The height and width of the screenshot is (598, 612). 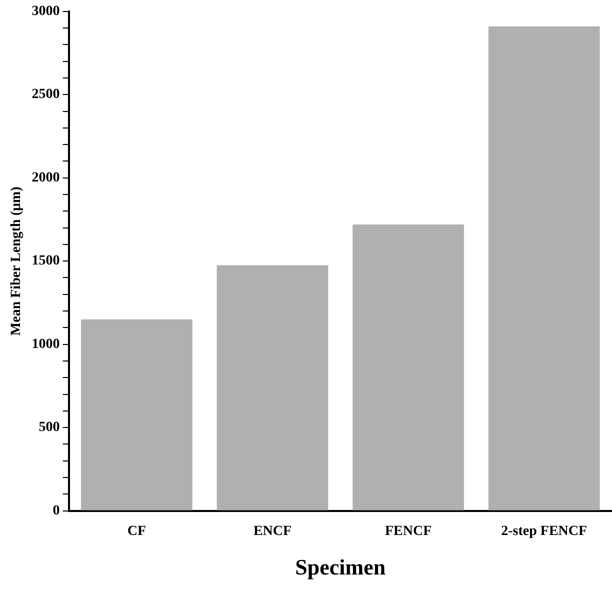 I want to click on y-tick-label: 2500, so click(x=46, y=94).